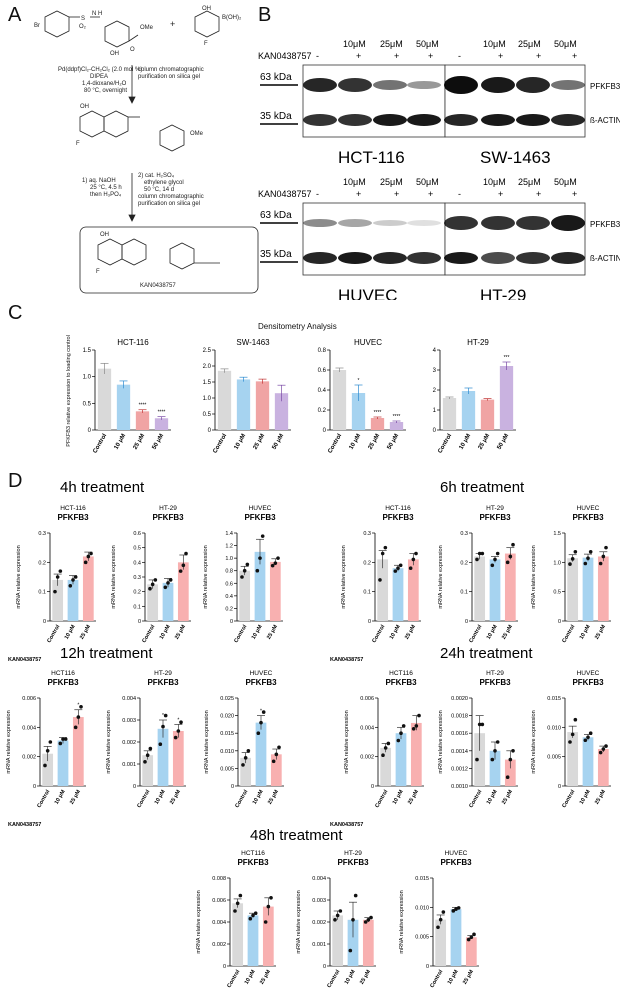 This screenshot has width=623, height=1001. What do you see at coordinates (87, 404) in the screenshot?
I see `y-tick-label: 0.5` at bounding box center [87, 404].